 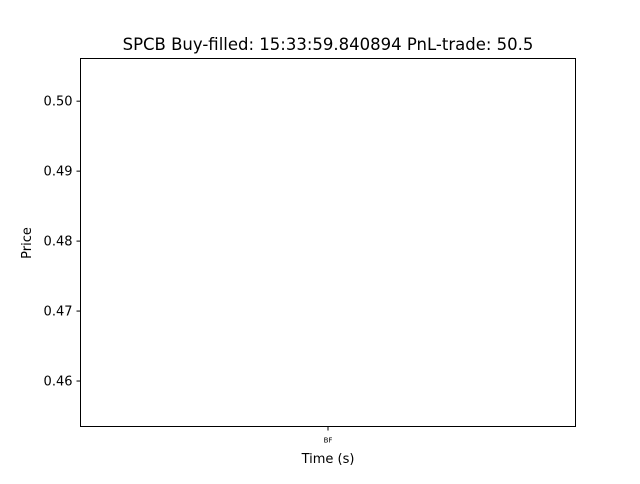 What do you see at coordinates (58, 102) in the screenshot?
I see `y-tick-label: 0.50` at bounding box center [58, 102].